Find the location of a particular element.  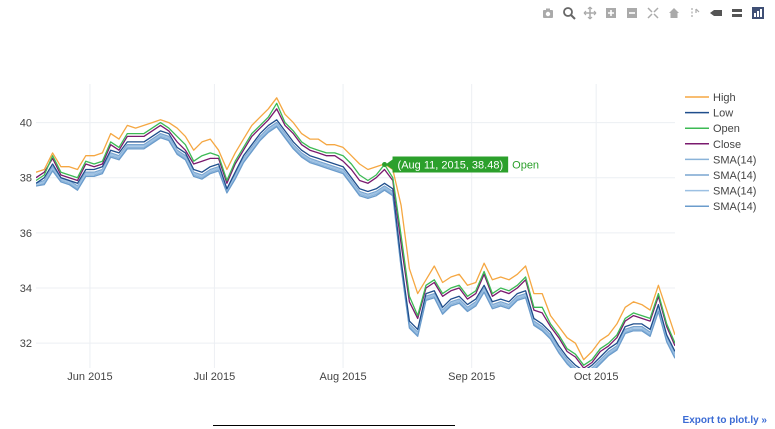

hover-series-label: Open is located at coordinates (525, 166).